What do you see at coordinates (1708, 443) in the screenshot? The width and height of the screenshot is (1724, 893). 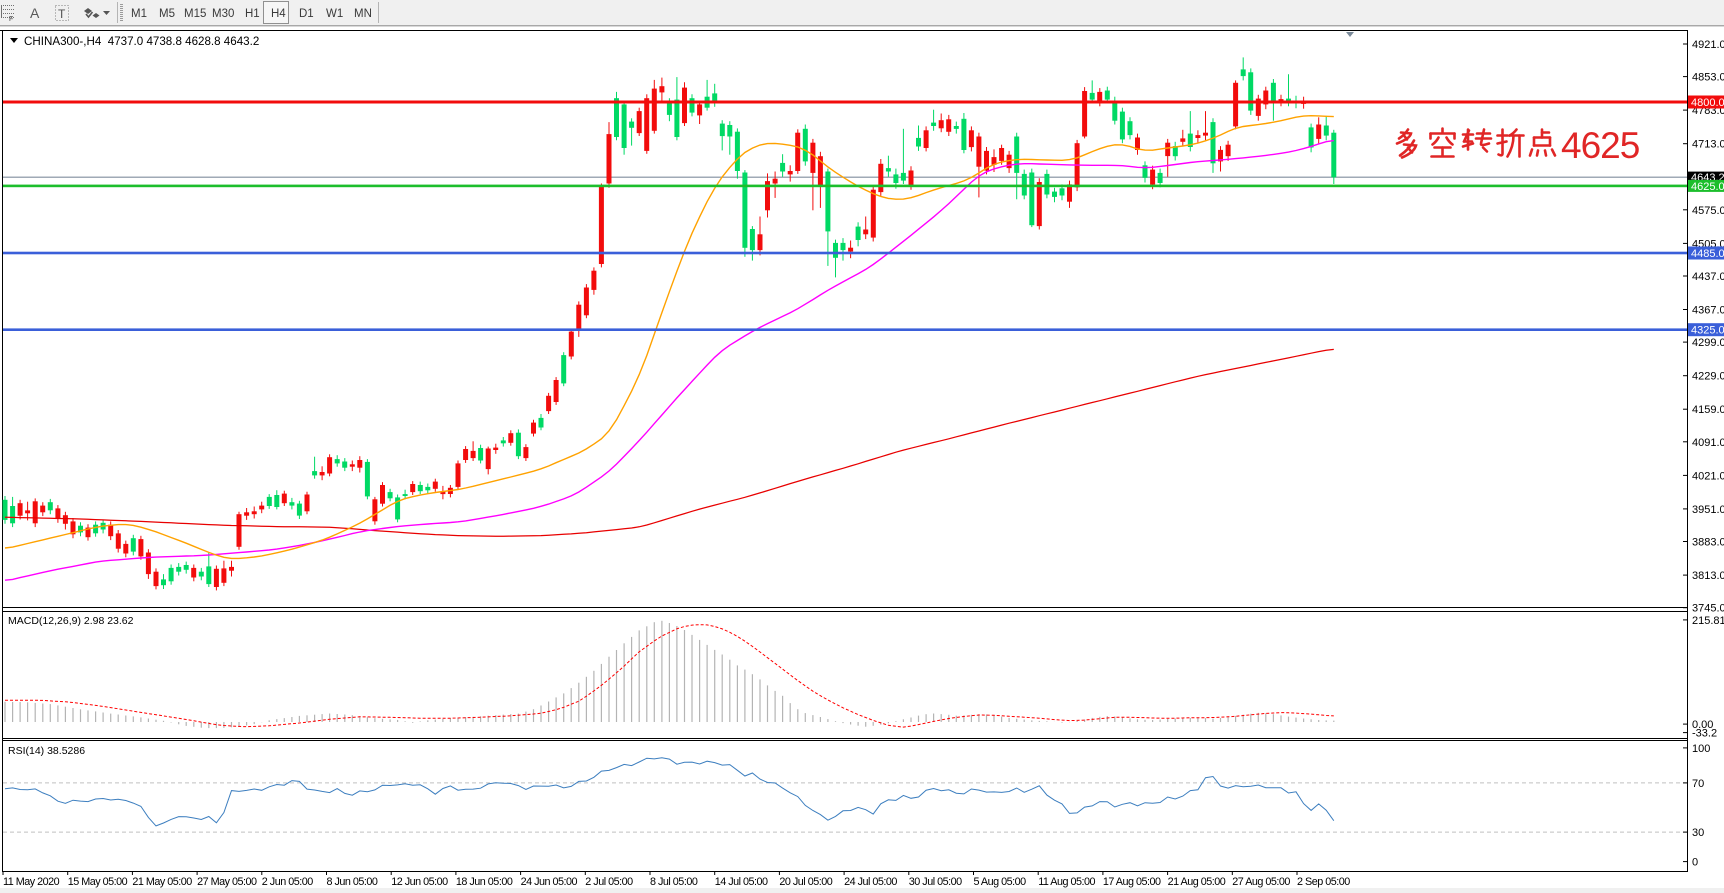 I see `svg-text: 4091.0` at bounding box center [1708, 443].